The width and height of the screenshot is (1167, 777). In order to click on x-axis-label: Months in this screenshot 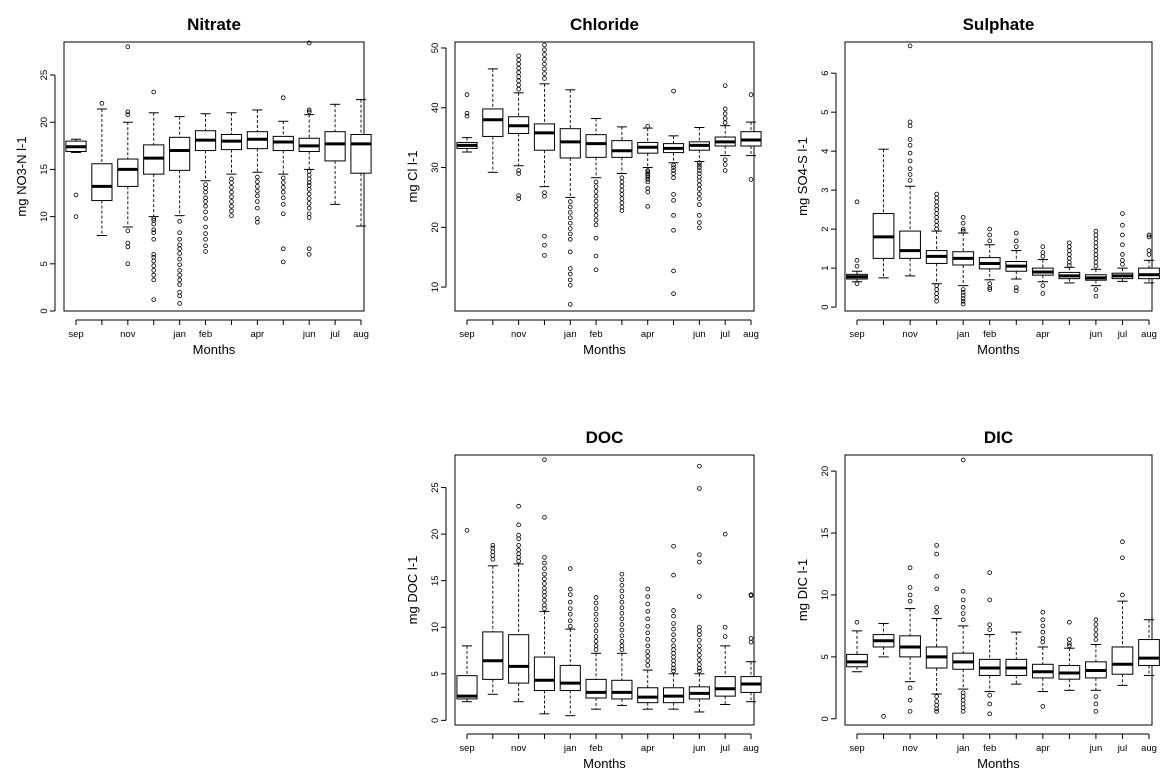, I will do `click(998, 349)`.